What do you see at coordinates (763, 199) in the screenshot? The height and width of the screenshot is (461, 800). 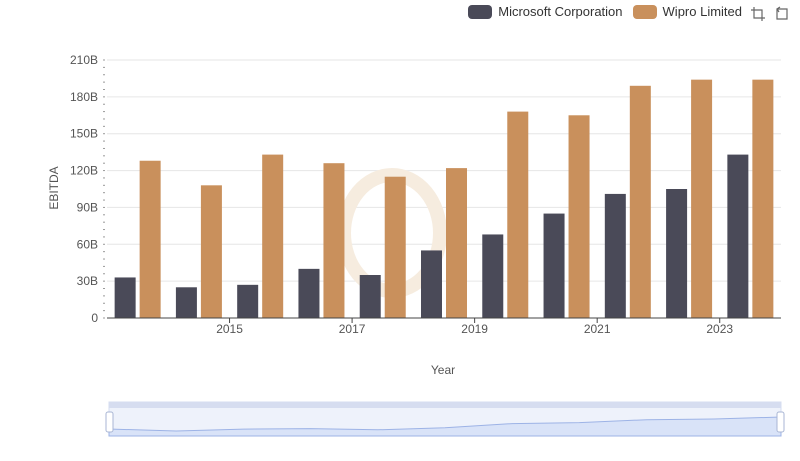 I see `bar-wipro-2024` at bounding box center [763, 199].